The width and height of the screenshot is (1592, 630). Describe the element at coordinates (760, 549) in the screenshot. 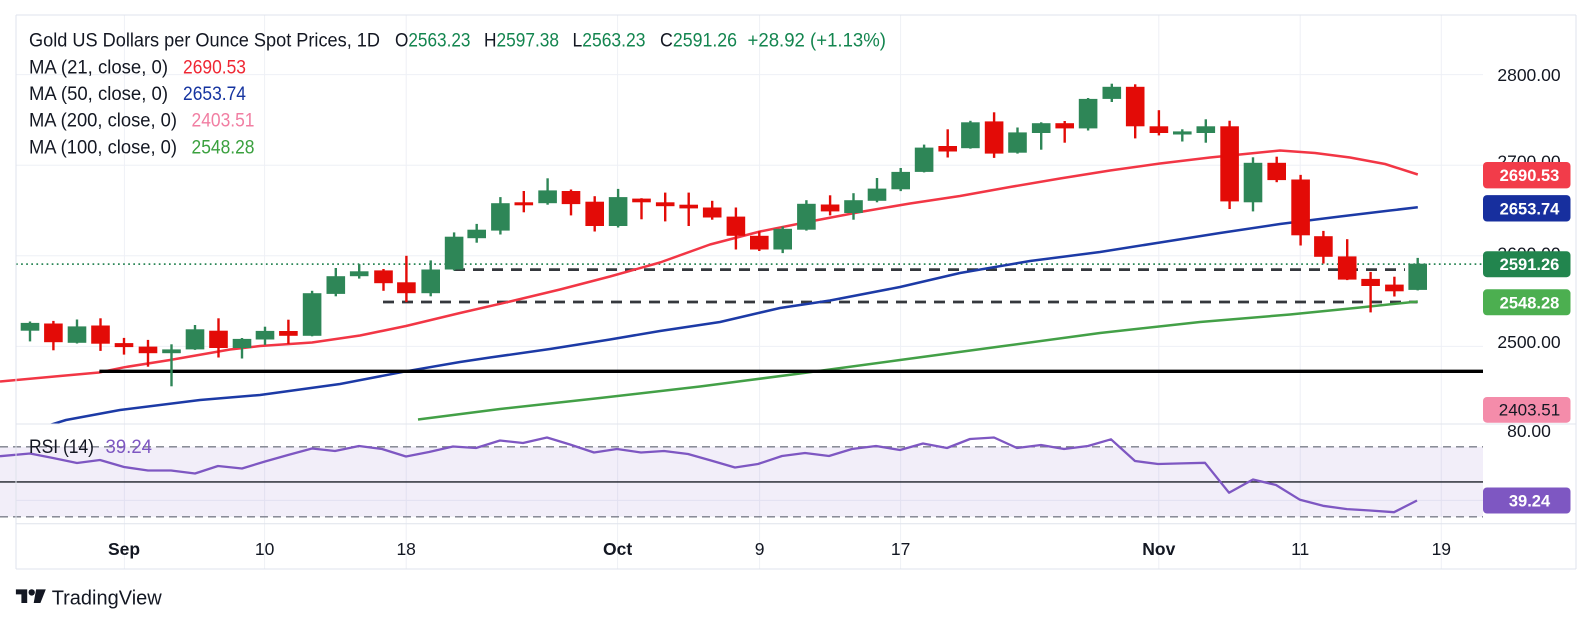

I see `svg-text: 9` at that location.